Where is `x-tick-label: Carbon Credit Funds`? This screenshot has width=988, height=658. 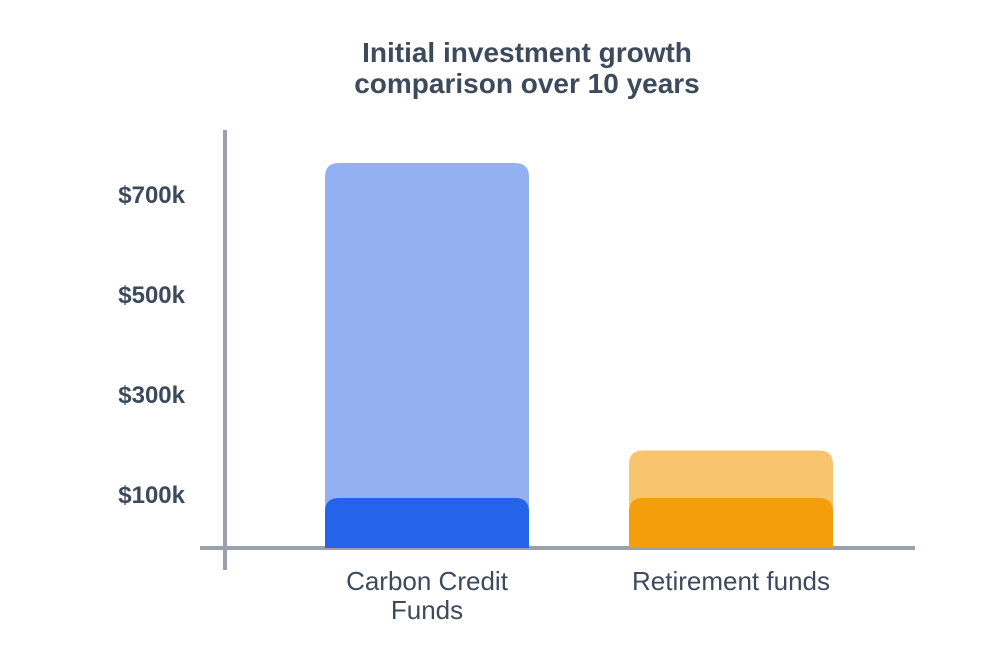
x-tick-label: Carbon Credit Funds is located at coordinates (427, 595).